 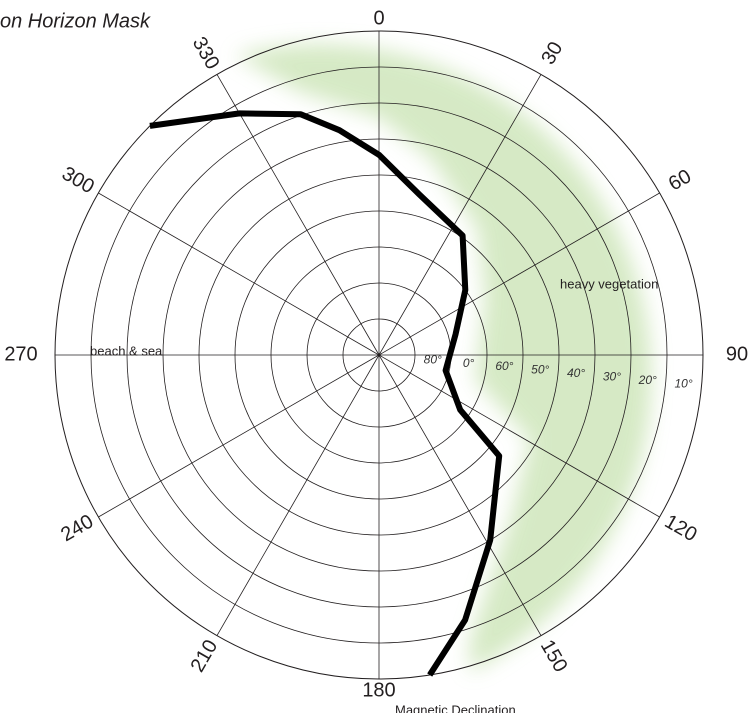 What do you see at coordinates (378, 18) in the screenshot?
I see `azimuth-label: 0` at bounding box center [378, 18].